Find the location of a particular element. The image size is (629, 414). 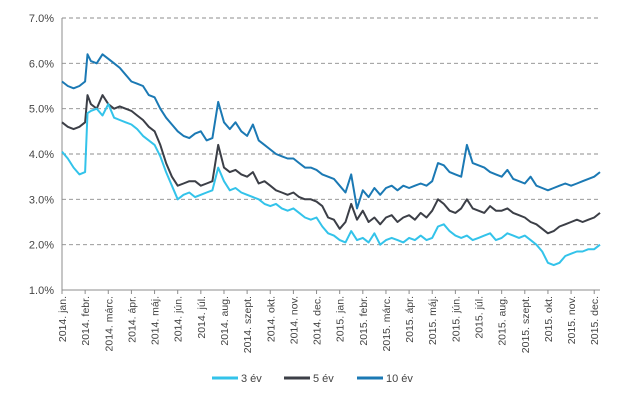

x-tick-label: 2014. ápr. is located at coordinates (132, 319).